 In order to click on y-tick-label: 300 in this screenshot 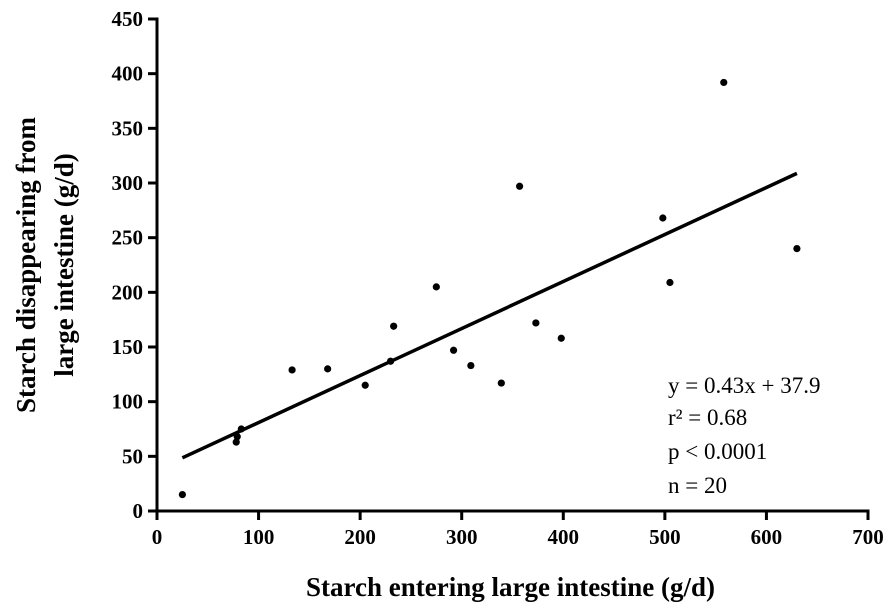, I will do `click(128, 183)`.